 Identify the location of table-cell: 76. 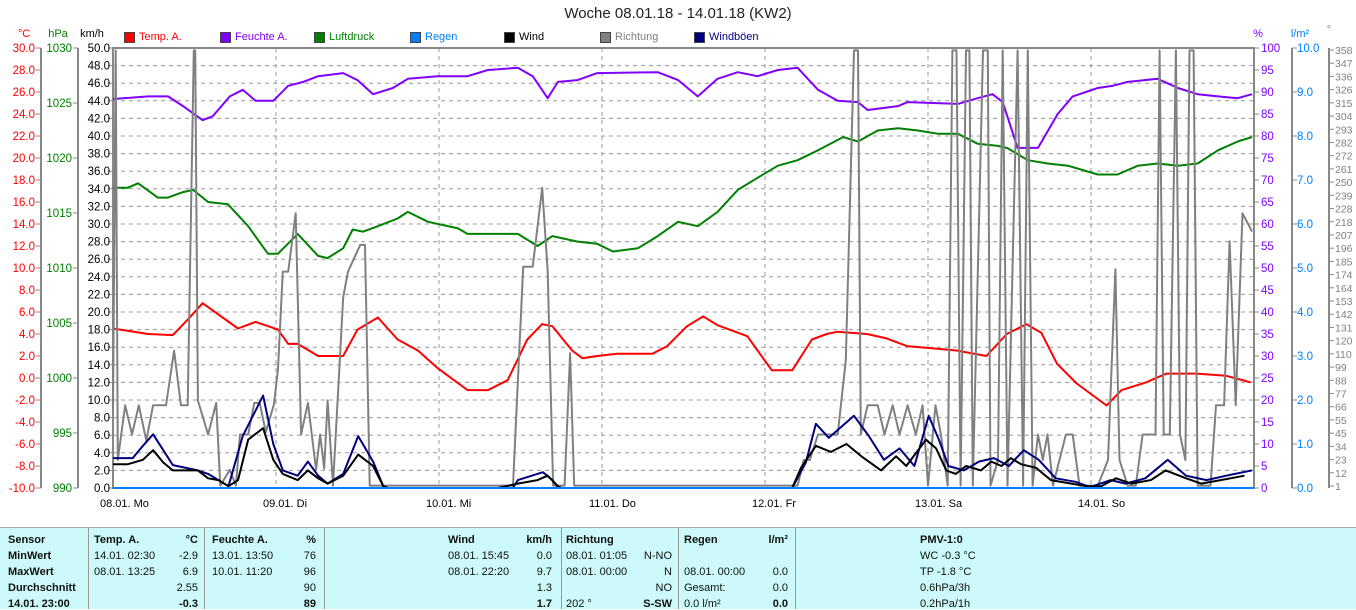
(309, 556).